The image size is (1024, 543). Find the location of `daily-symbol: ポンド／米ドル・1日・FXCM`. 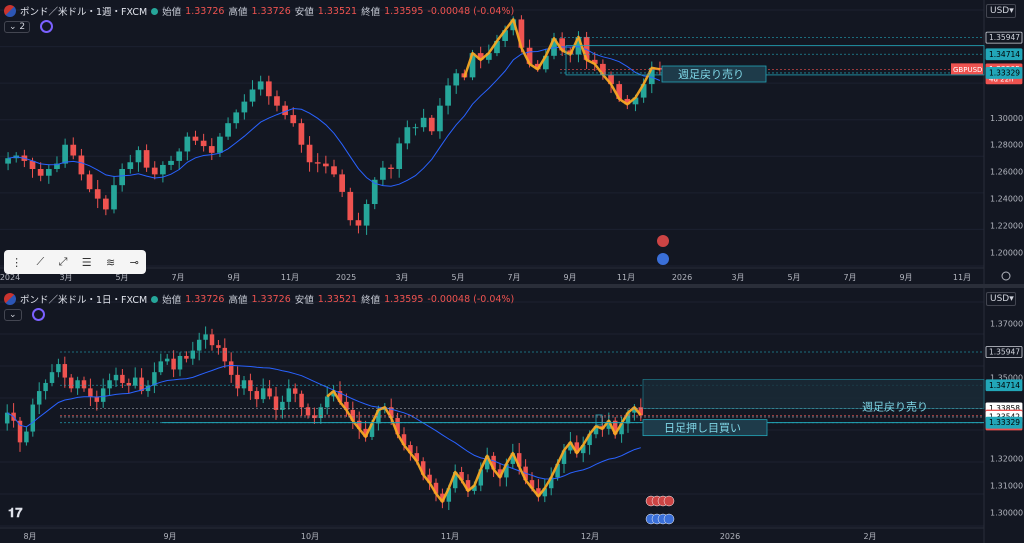

daily-symbol: ポンド／米ドル・1日・FXCM is located at coordinates (84, 300).